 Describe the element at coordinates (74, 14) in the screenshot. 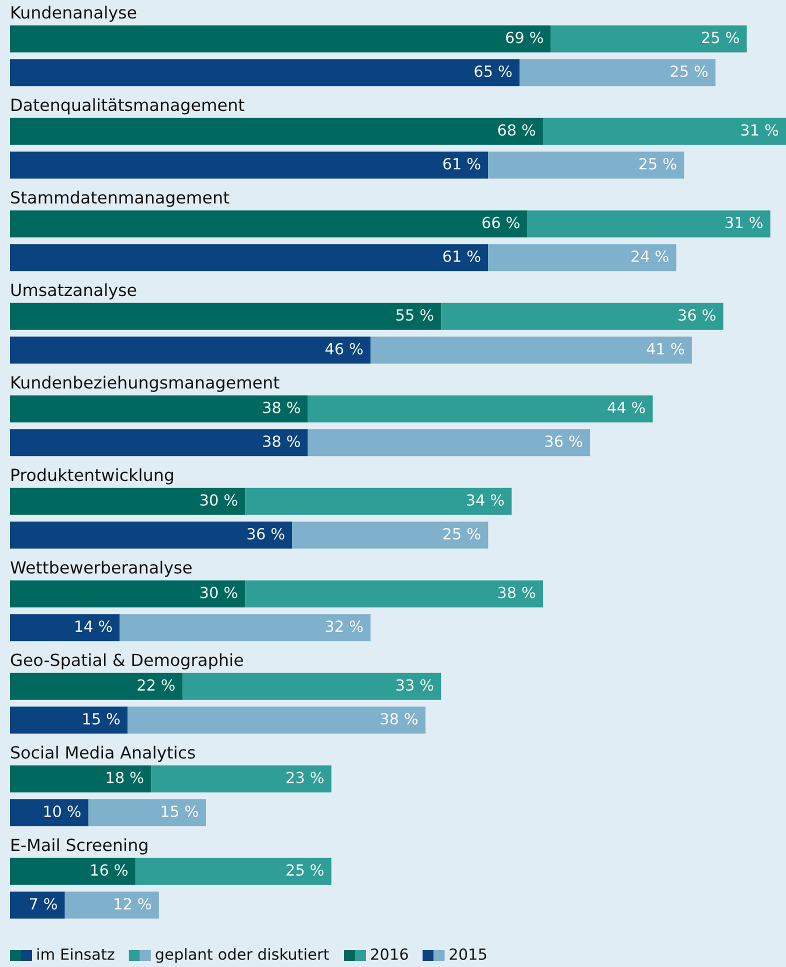

I see `y-tick-label: Kundenanalyse` at that location.